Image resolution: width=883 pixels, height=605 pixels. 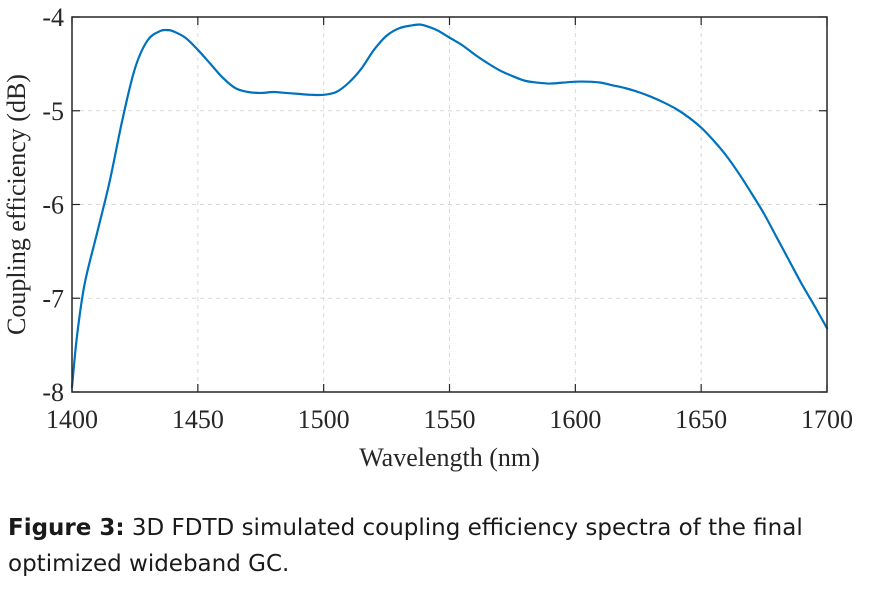 What do you see at coordinates (450, 419) in the screenshot?
I see `x-tick-label: 1550` at bounding box center [450, 419].